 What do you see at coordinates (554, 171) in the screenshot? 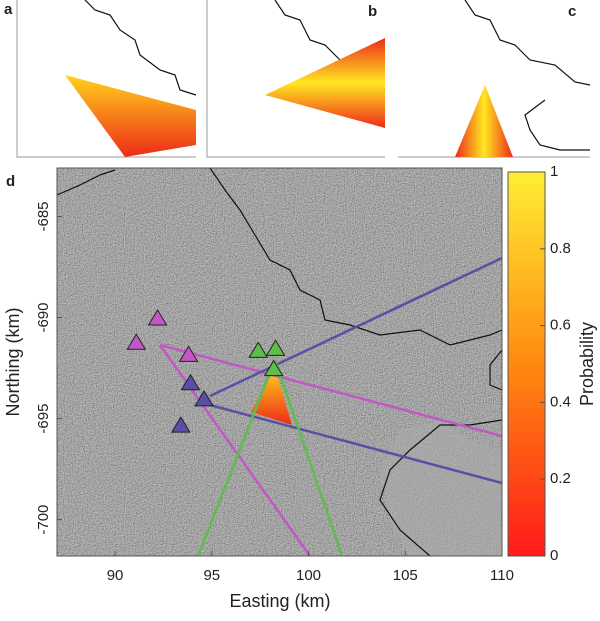
I see `colorbar-tick-label: 1` at bounding box center [554, 171].